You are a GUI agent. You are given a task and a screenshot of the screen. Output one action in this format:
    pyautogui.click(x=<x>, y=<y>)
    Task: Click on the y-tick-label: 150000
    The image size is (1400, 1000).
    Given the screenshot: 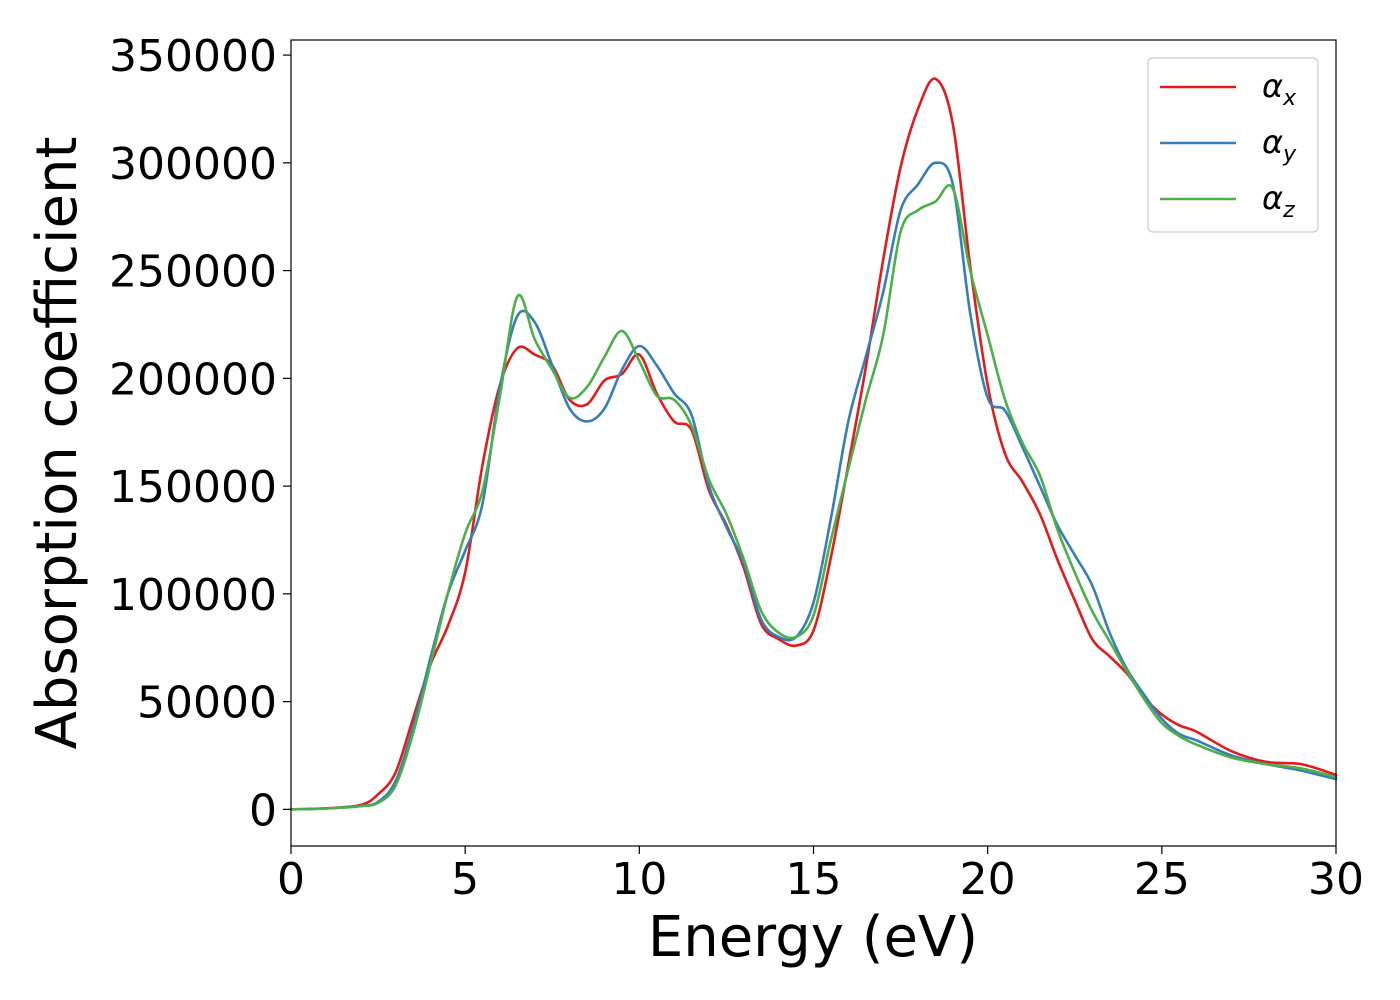 What is the action you would take?
    pyautogui.click(x=193, y=487)
    